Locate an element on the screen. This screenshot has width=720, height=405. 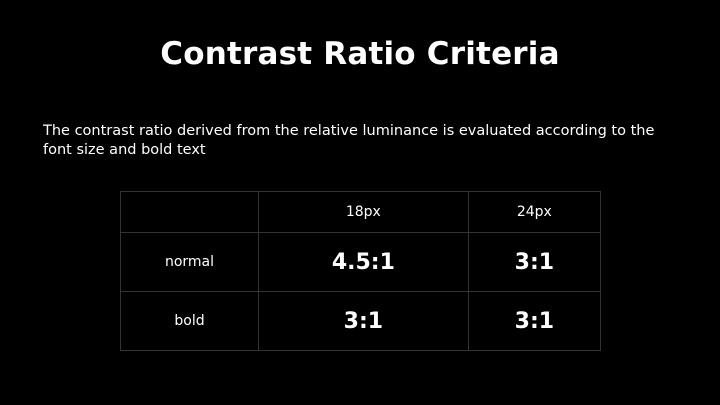
corner-cell is located at coordinates (189, 212).